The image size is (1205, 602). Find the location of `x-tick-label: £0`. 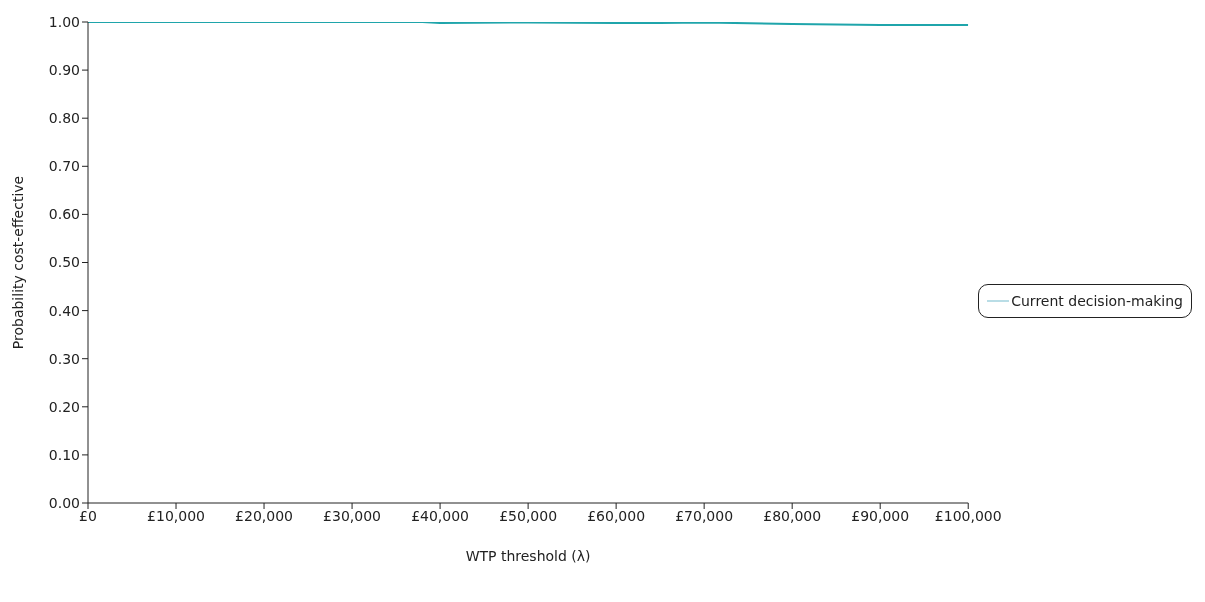

x-tick-label: £0 is located at coordinates (88, 515).